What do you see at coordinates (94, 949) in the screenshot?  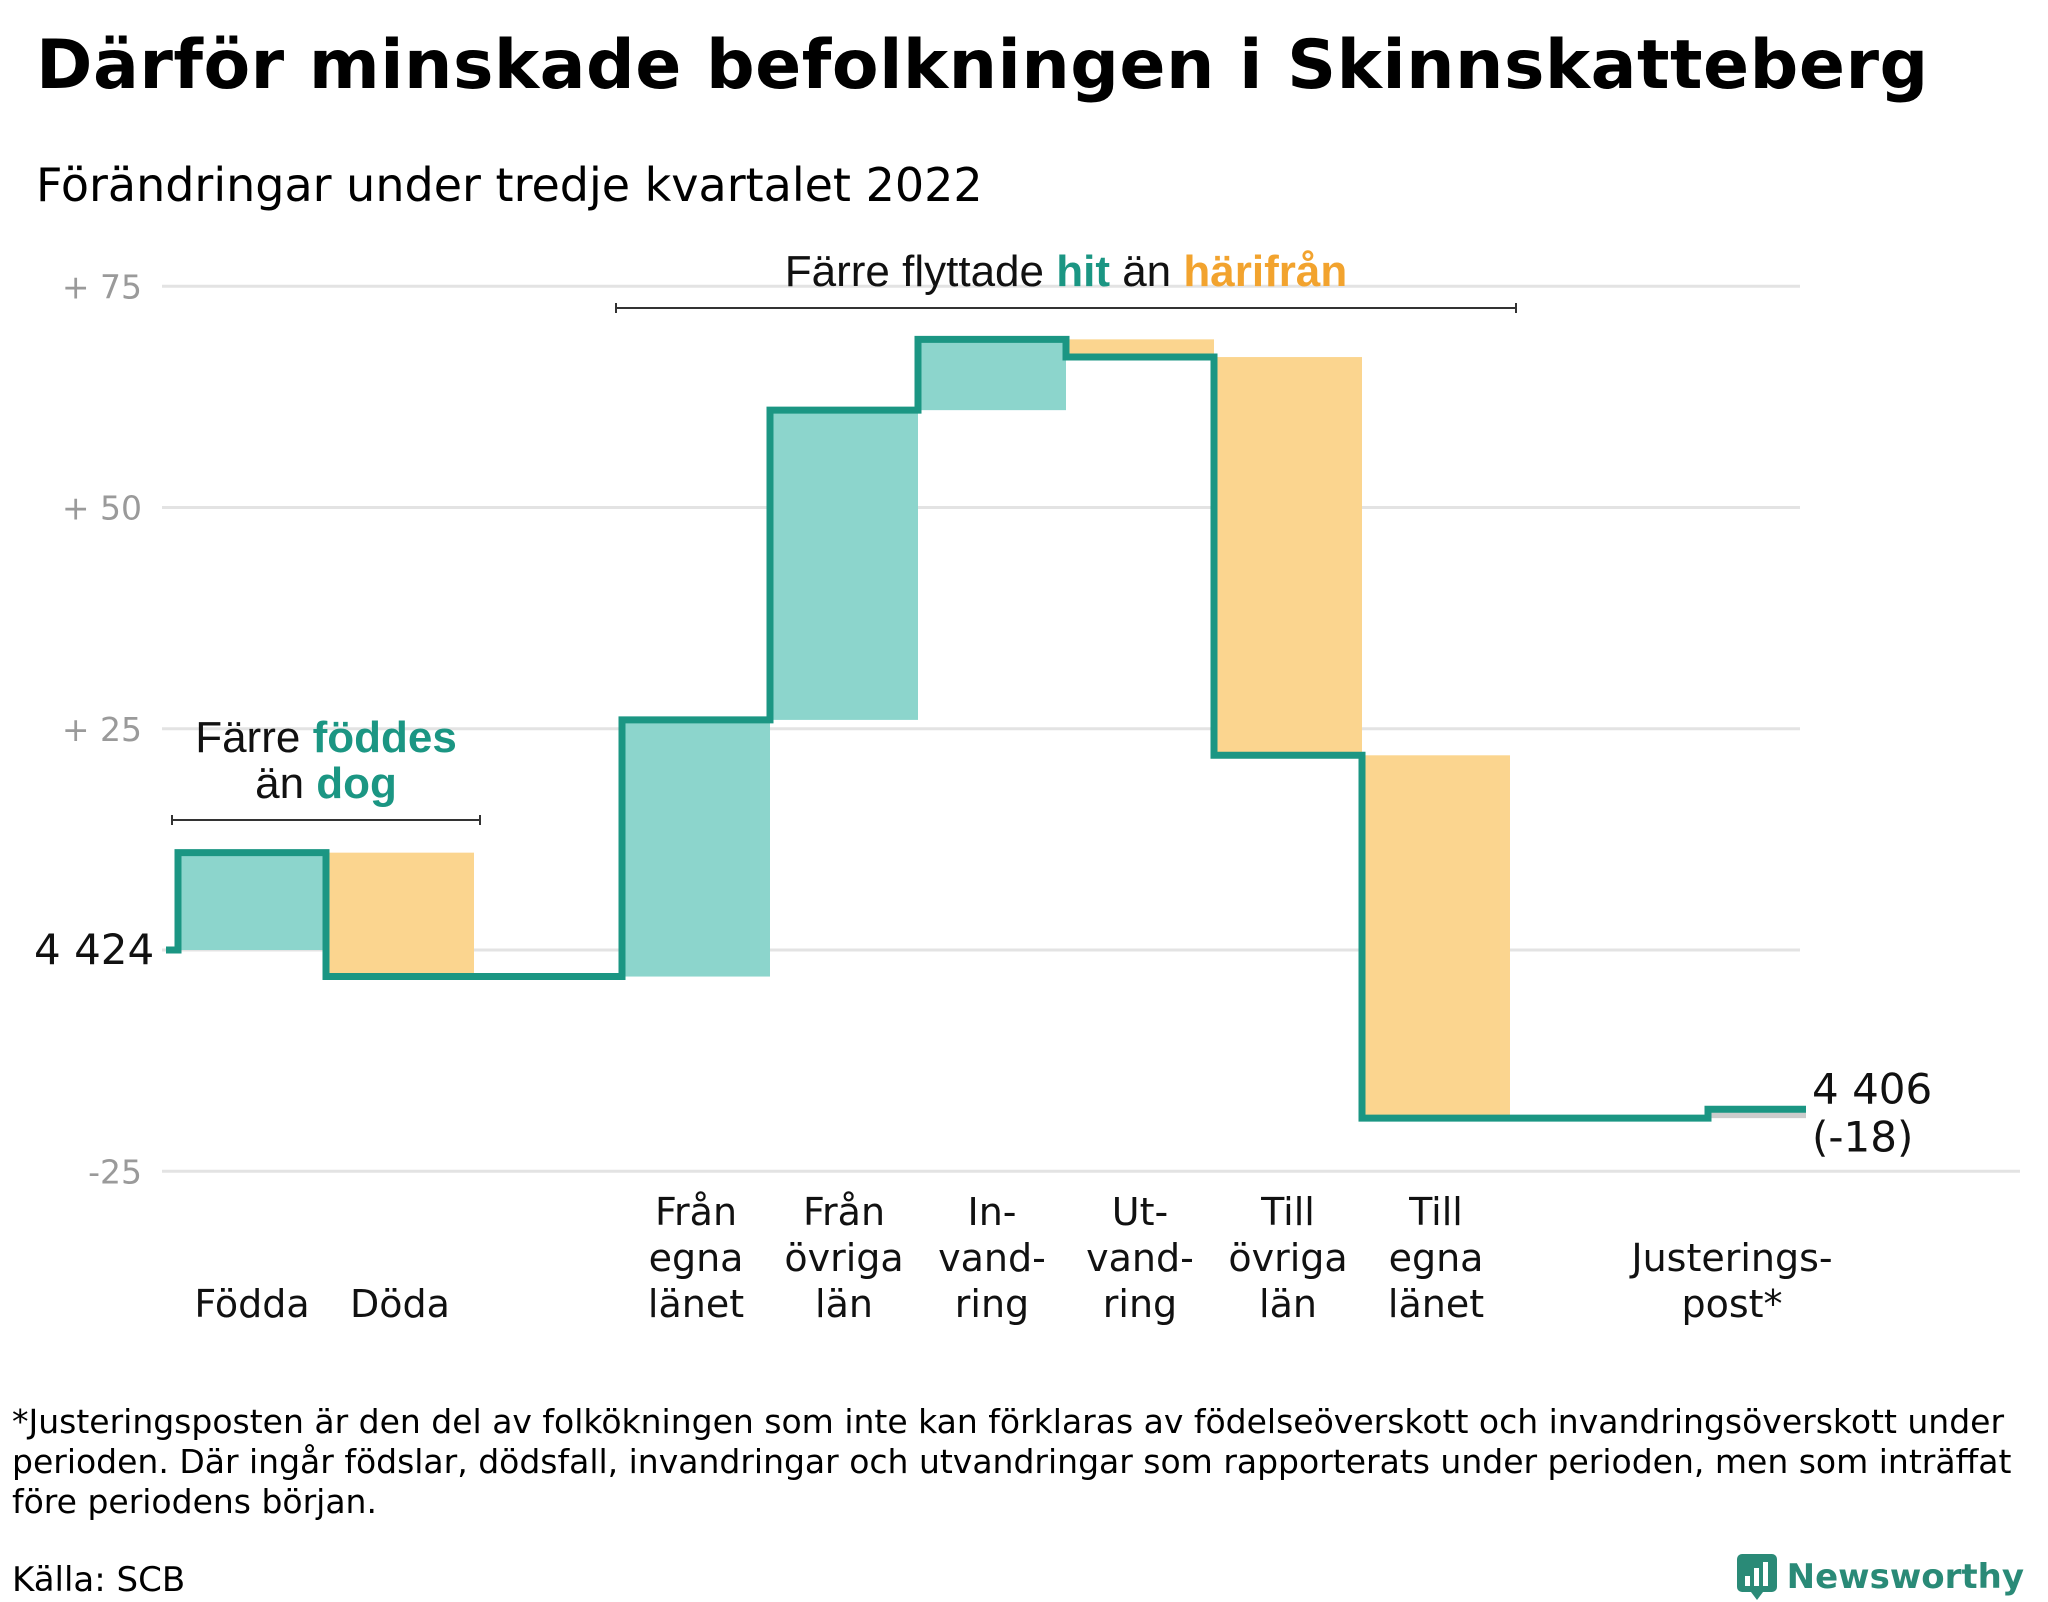 I see `start-value-label: 4 424` at bounding box center [94, 949].